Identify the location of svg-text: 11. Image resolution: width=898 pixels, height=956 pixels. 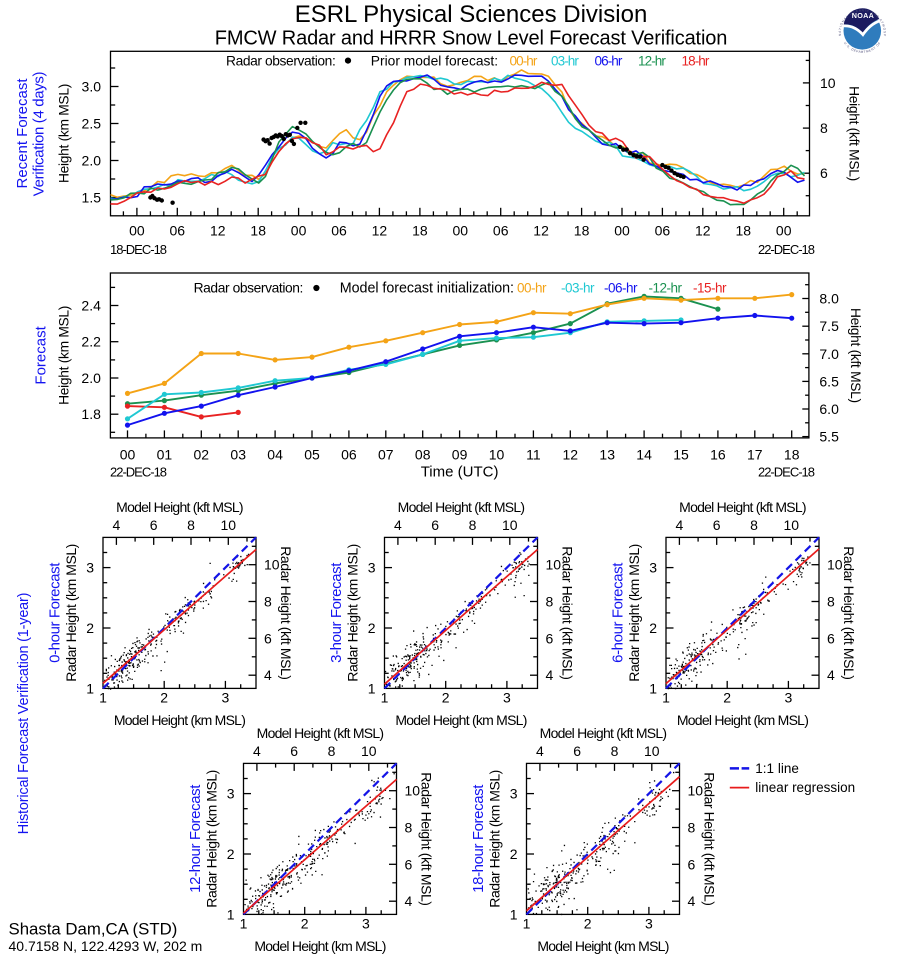
(533, 455).